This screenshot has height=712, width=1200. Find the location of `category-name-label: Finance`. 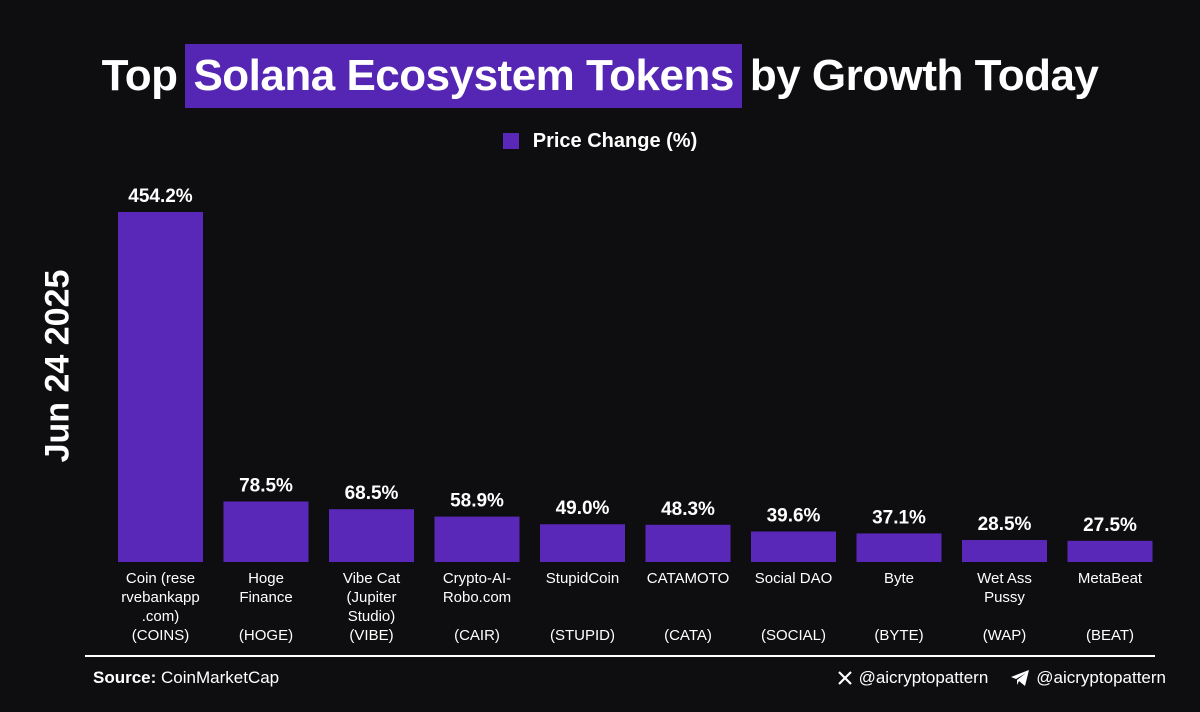

category-name-label: Finance is located at coordinates (265, 597).